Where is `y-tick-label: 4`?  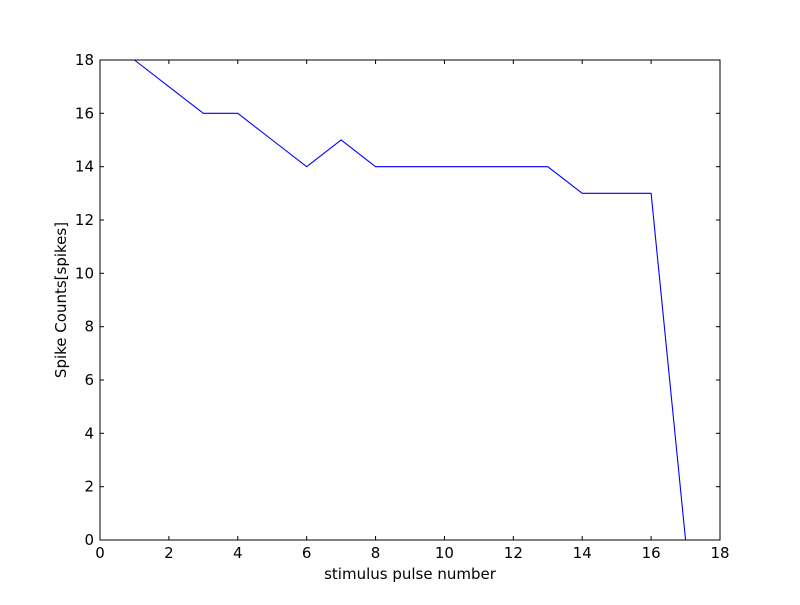
y-tick-label: 4 is located at coordinates (89, 433).